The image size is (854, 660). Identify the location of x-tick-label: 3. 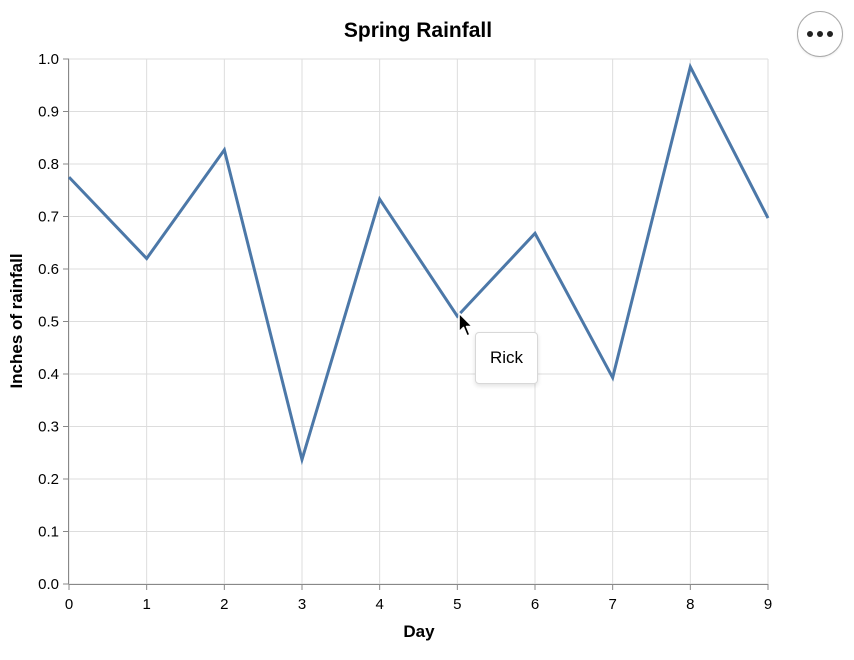
(302, 604).